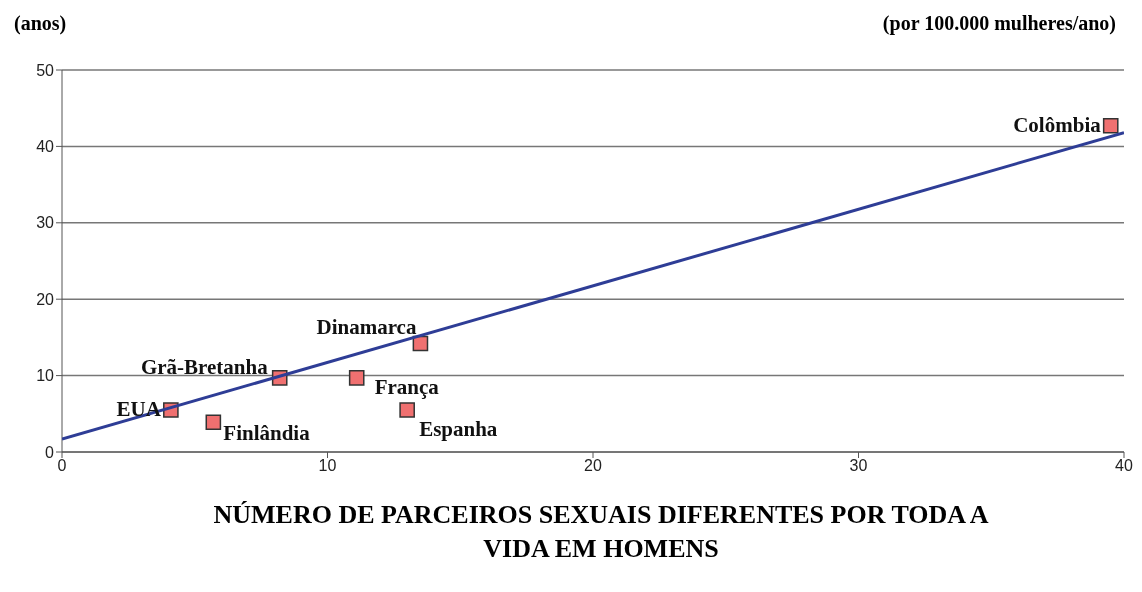 This screenshot has width=1142, height=592. What do you see at coordinates (139, 408) in the screenshot?
I see `annotation: EUA` at bounding box center [139, 408].